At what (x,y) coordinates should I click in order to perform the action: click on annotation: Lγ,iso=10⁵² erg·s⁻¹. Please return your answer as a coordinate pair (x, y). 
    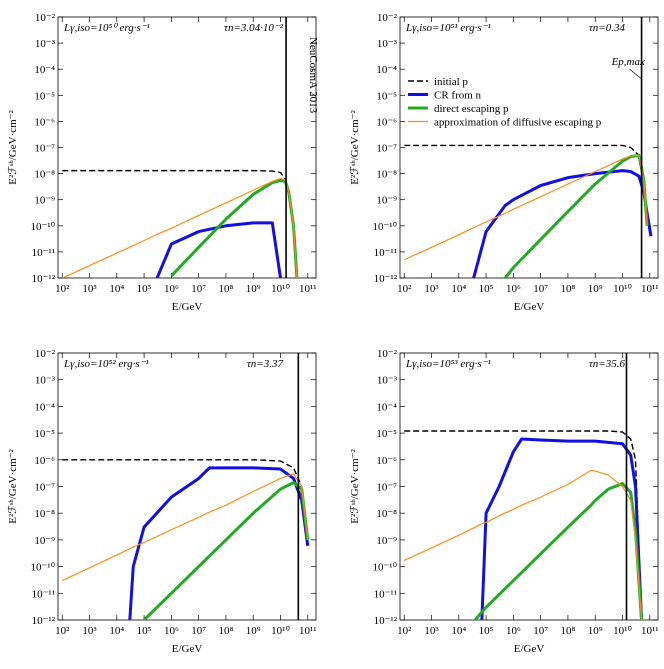
    Looking at the image, I should click on (106, 364).